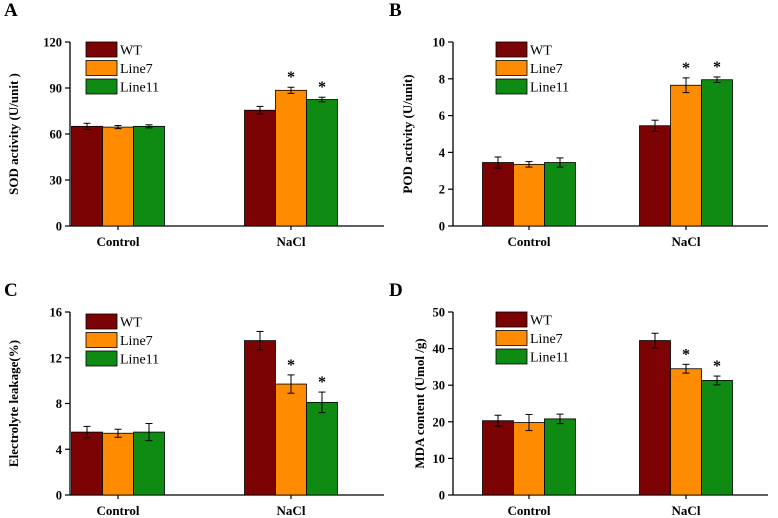 Image resolution: width=778 pixels, height=518 pixels. What do you see at coordinates (56, 358) in the screenshot?
I see `y-tick-label: 12` at bounding box center [56, 358].